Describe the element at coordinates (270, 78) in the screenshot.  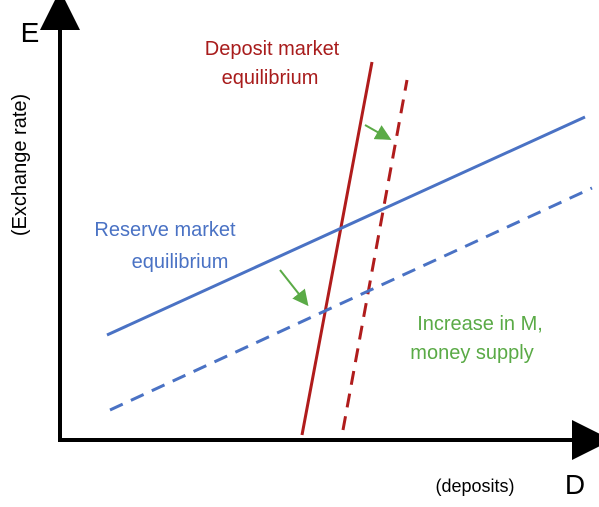
I see `deposit-label: equilibrium` at that location.